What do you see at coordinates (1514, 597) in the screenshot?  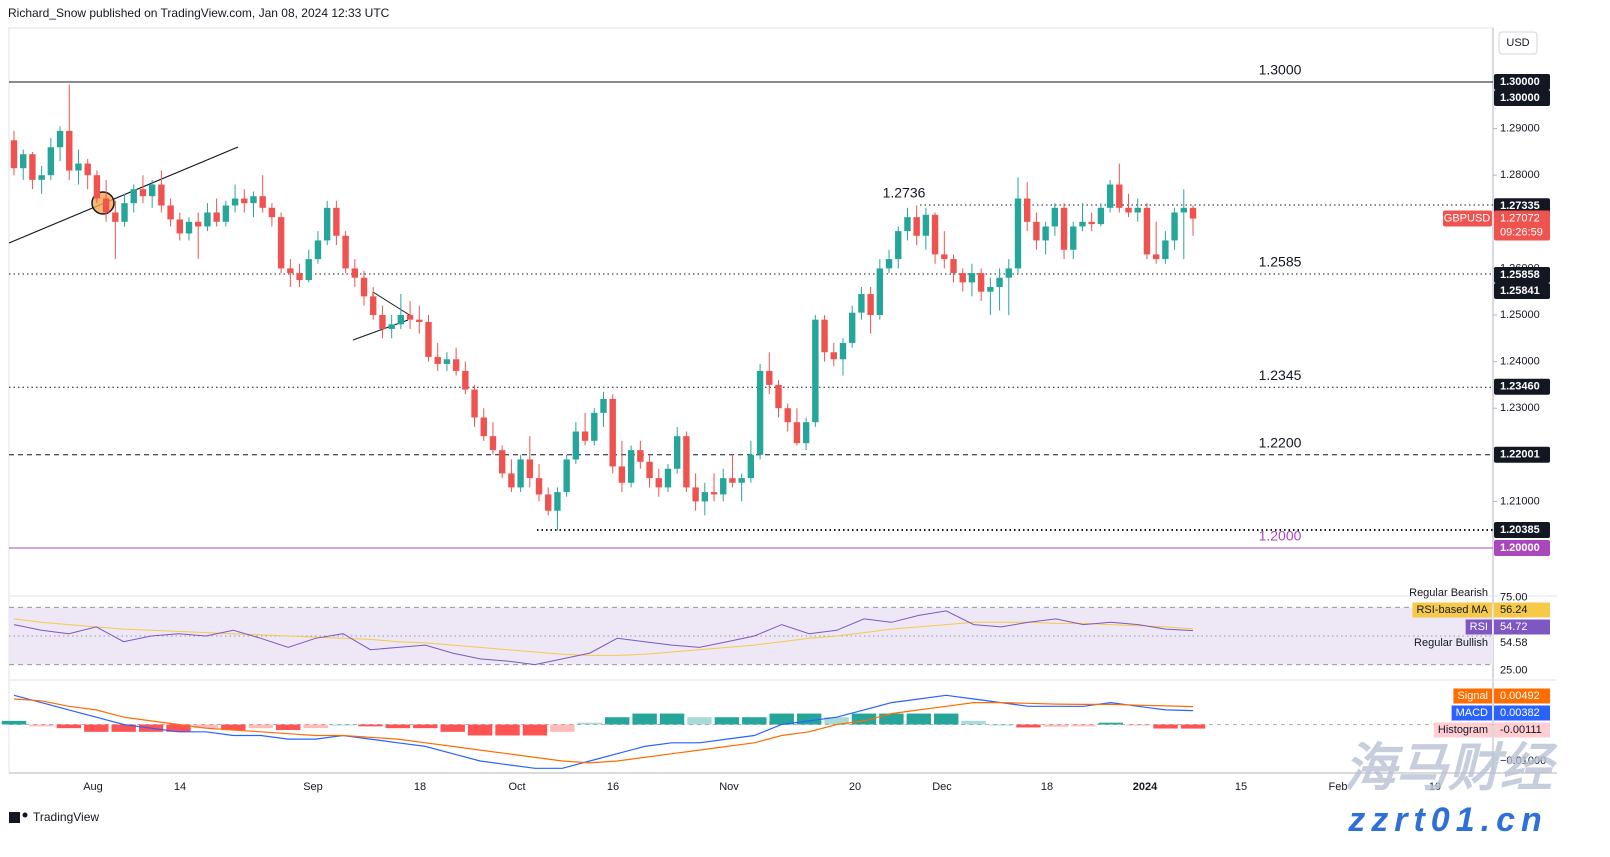 I see `rsi-tick-label: 75.00` at bounding box center [1514, 597].